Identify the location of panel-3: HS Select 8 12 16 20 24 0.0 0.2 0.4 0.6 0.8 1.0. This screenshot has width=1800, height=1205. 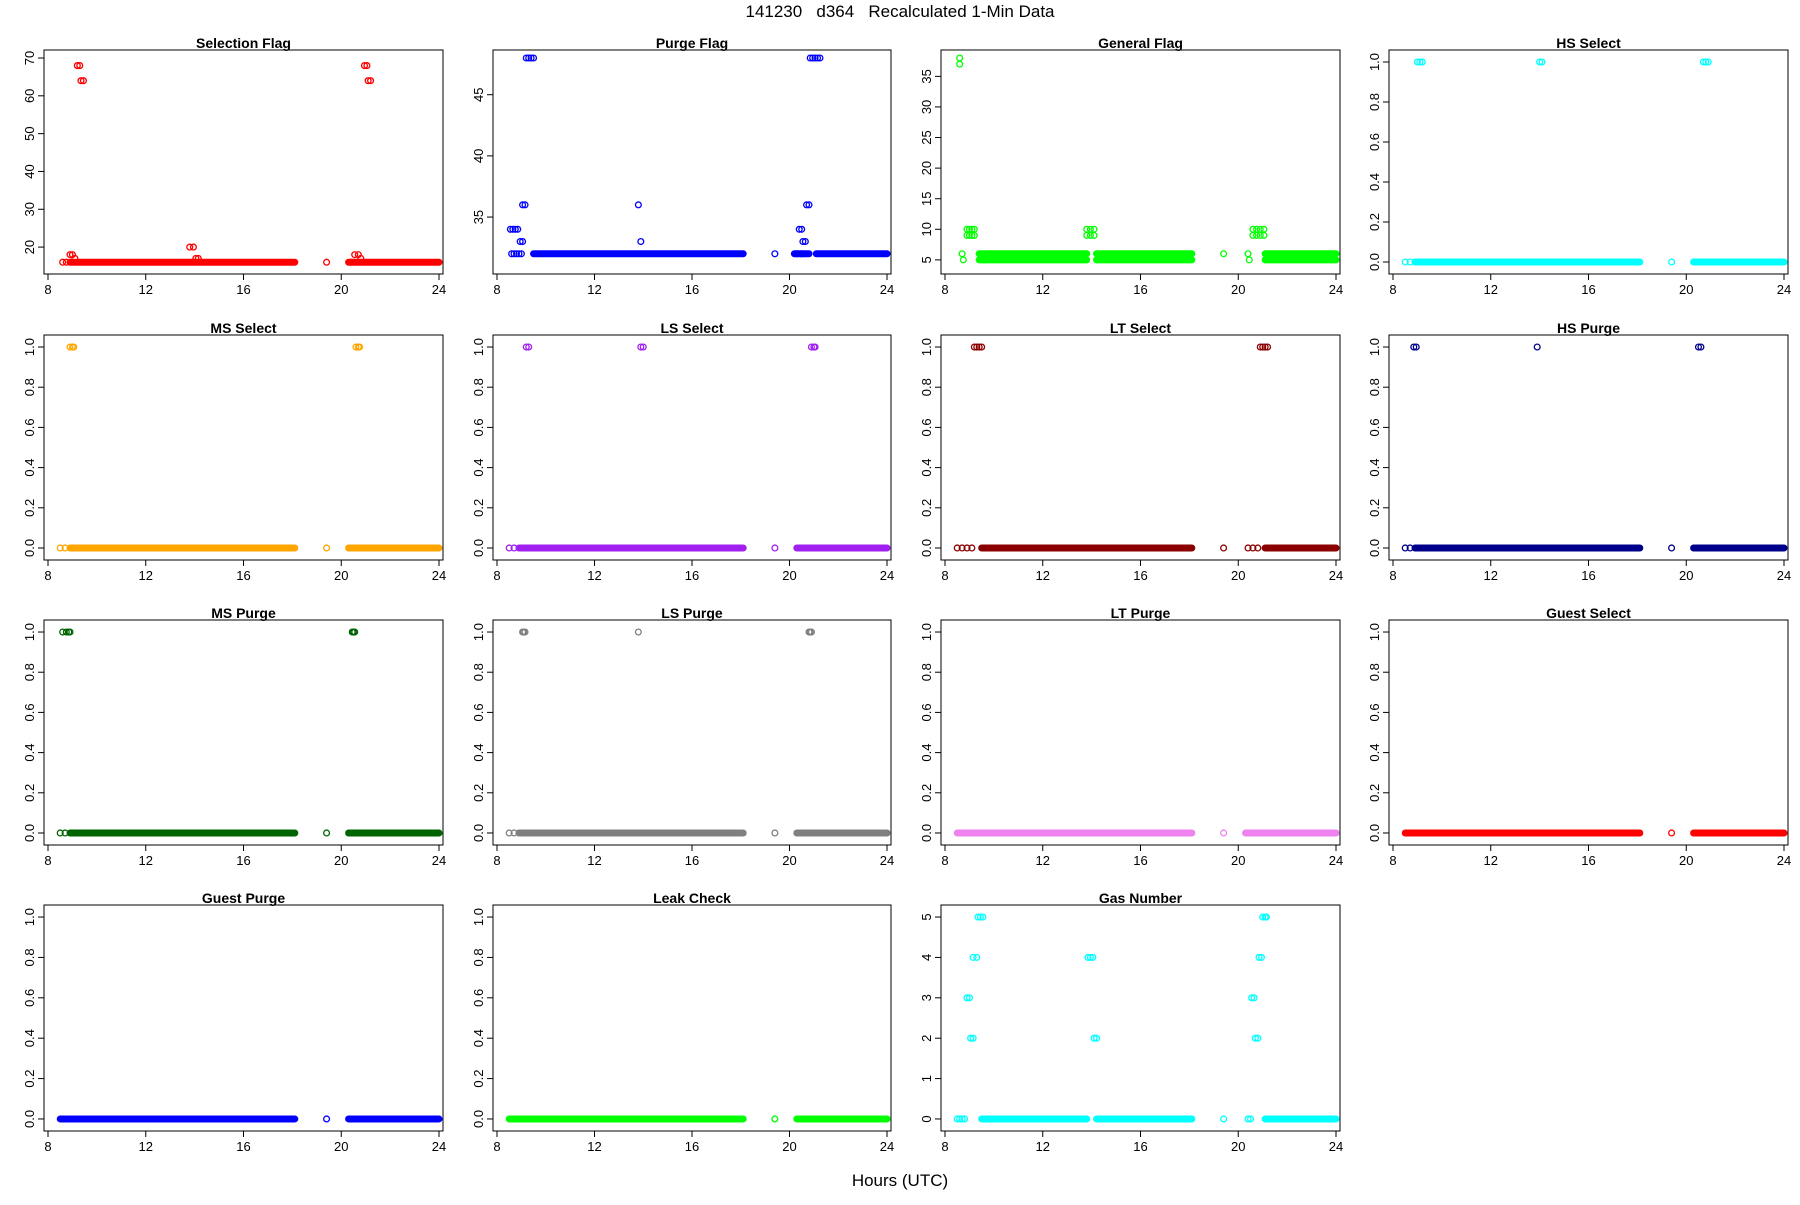
(1579, 166).